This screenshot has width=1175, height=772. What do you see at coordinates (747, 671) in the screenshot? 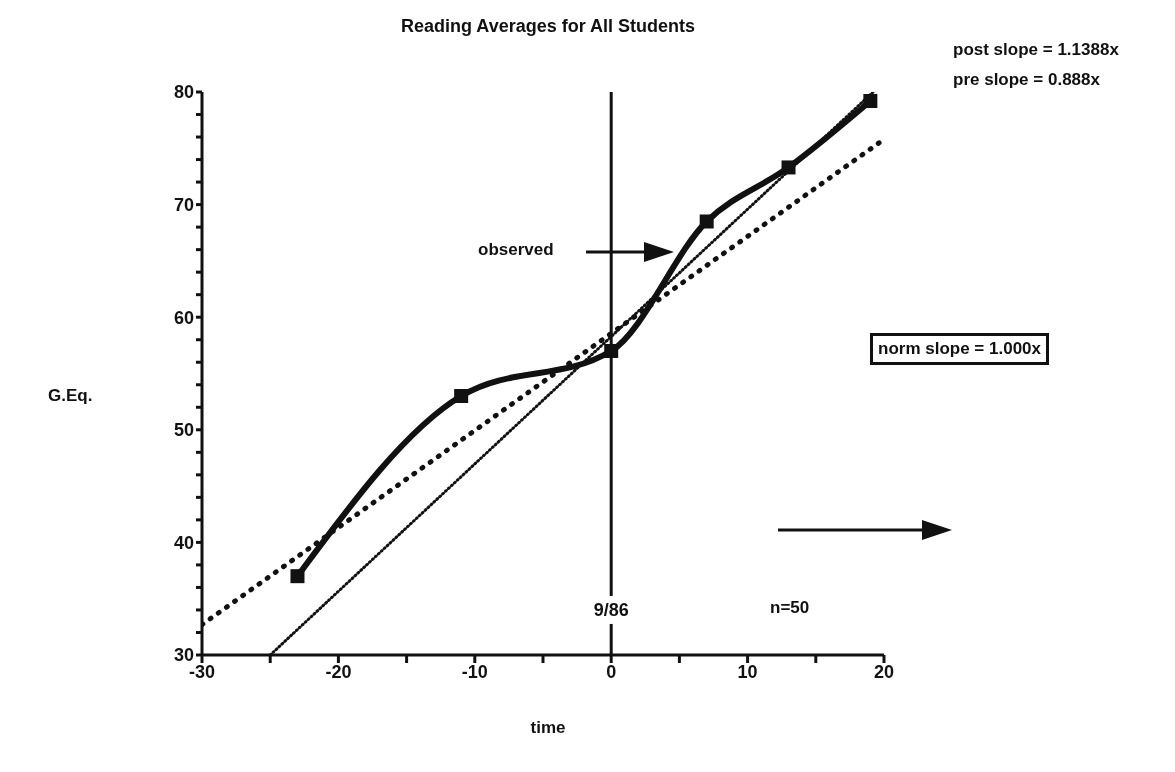
I see `x-tick-label: 10` at bounding box center [747, 671].